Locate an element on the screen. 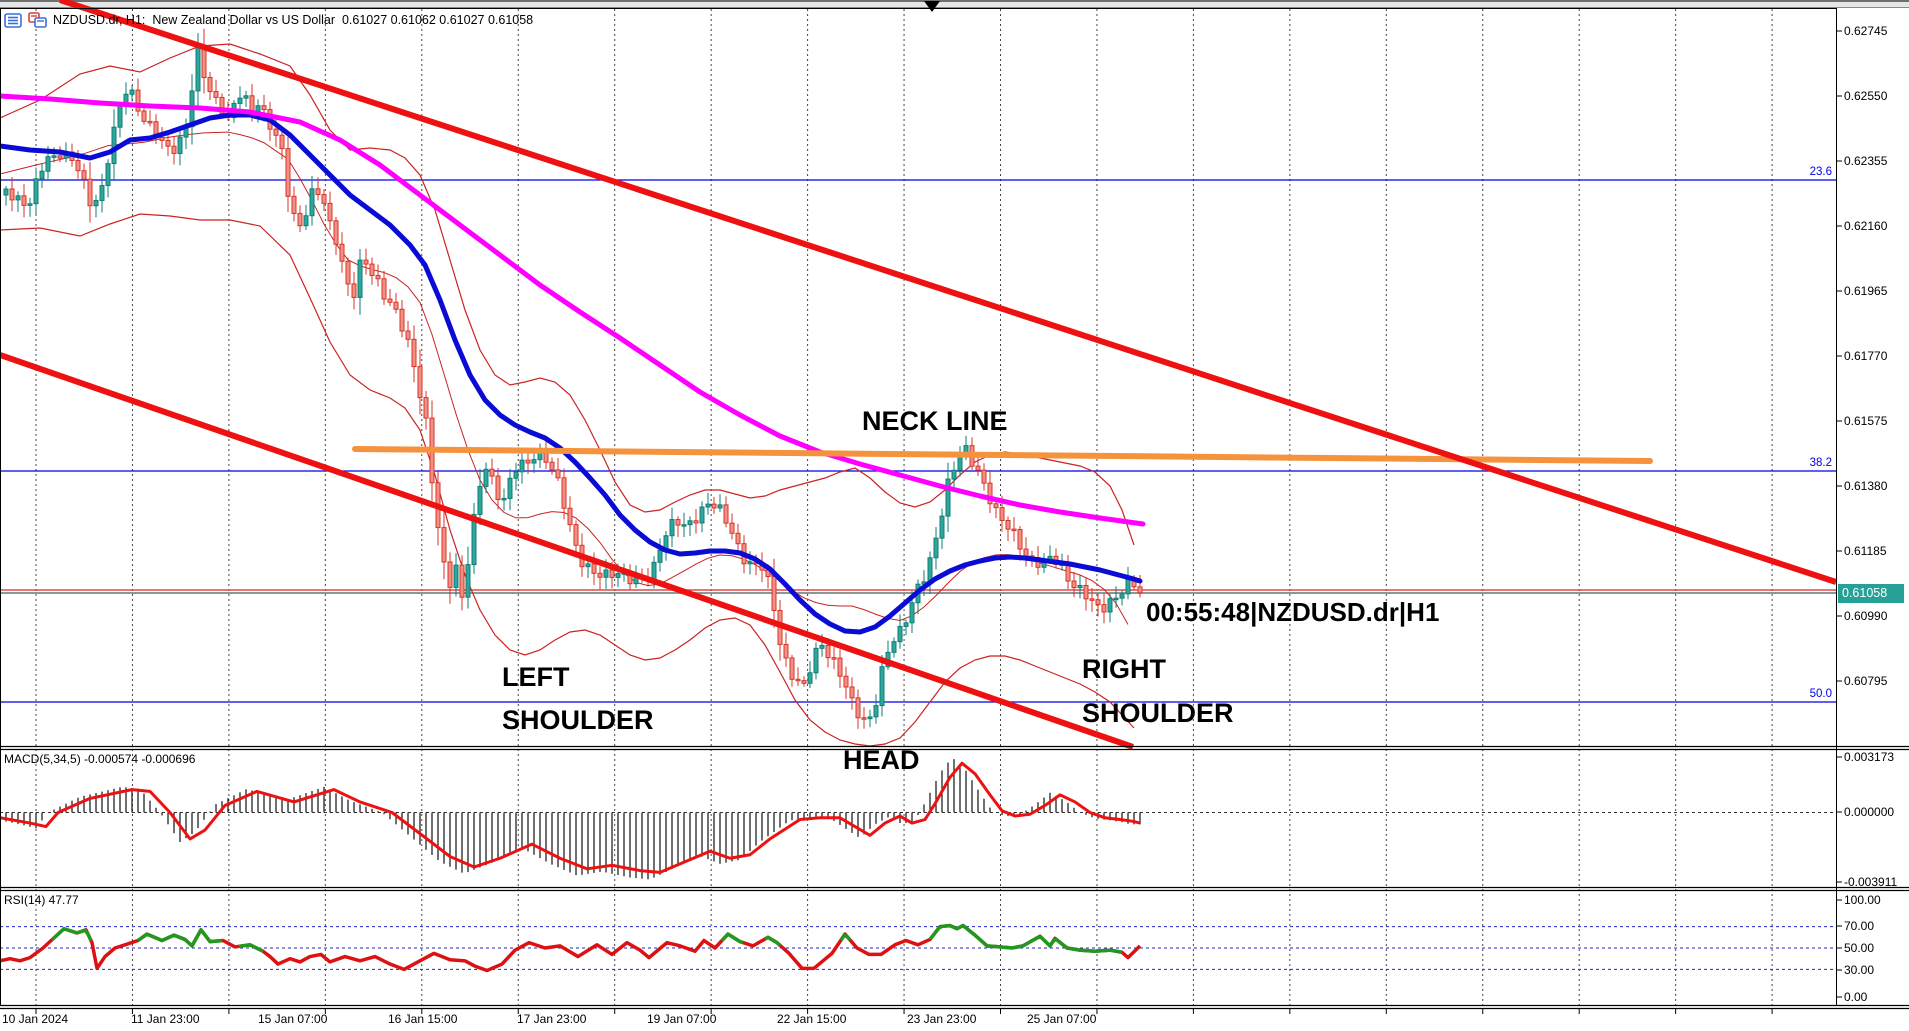 The height and width of the screenshot is (1031, 1909). macd-signal-line is located at coordinates (570, 817).